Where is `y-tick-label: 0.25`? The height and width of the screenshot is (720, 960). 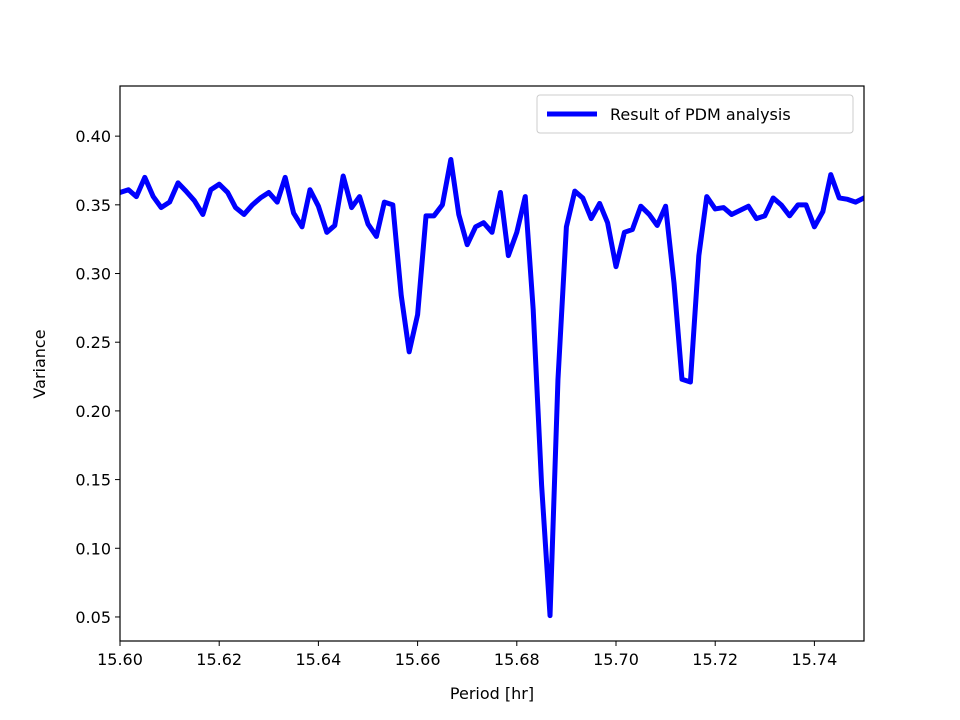 y-tick-label: 0.25 is located at coordinates (93, 342).